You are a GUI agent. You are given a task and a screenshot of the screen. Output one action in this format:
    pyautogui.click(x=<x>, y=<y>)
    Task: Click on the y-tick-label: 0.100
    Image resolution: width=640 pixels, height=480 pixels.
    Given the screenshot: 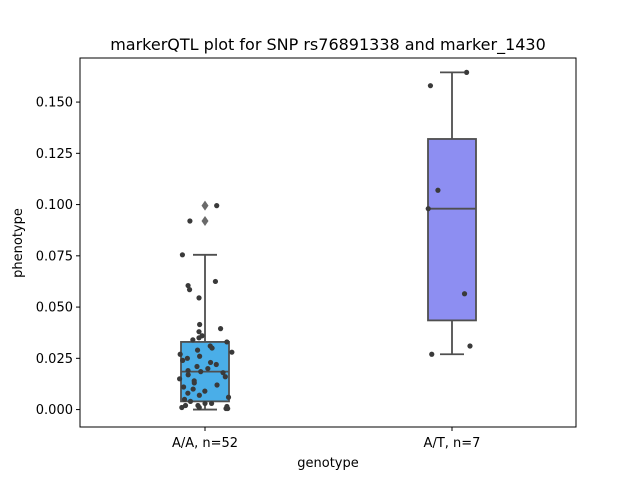 What is the action you would take?
    pyautogui.click(x=54, y=205)
    